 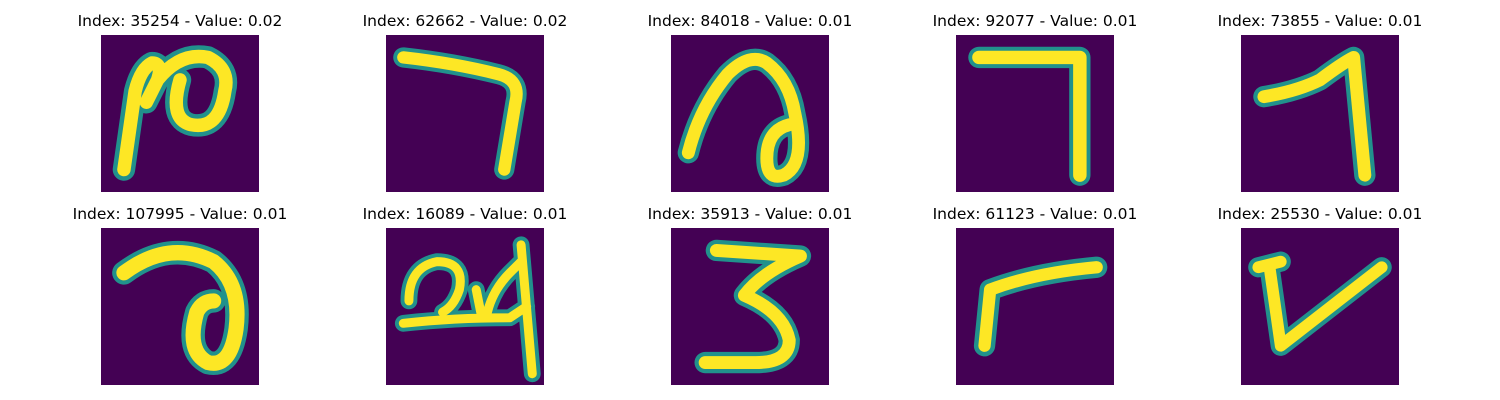 I want to click on panel-title: Index: 16089 - Value: 0.01, so click(x=465, y=214).